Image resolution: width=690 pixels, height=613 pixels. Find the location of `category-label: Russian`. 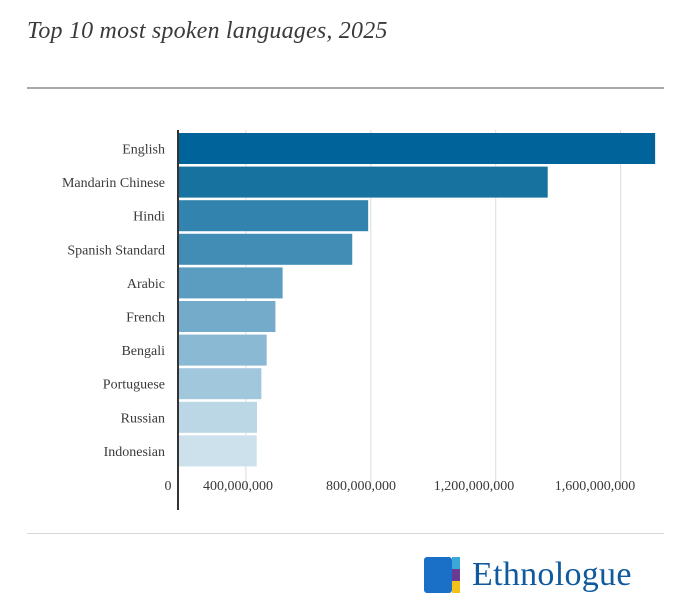

category-label: Russian is located at coordinates (143, 418).